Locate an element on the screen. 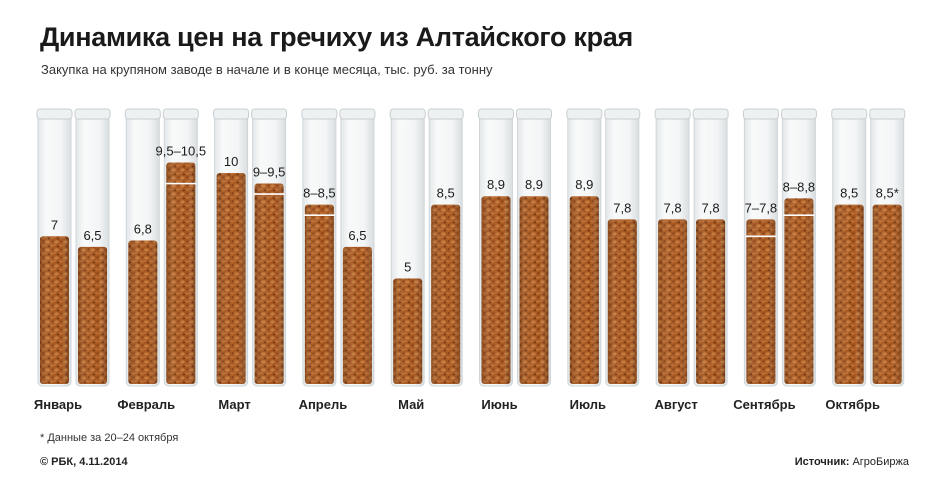 The width and height of the screenshot is (945, 497). source-label: Источник: is located at coordinates (822, 462).